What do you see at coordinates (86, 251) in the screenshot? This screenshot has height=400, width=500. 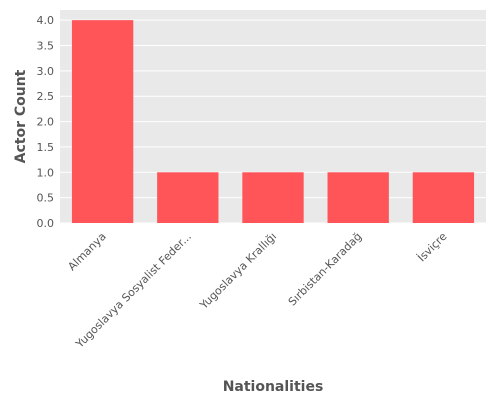 I see `x-tick-label: Almanya` at bounding box center [86, 251].